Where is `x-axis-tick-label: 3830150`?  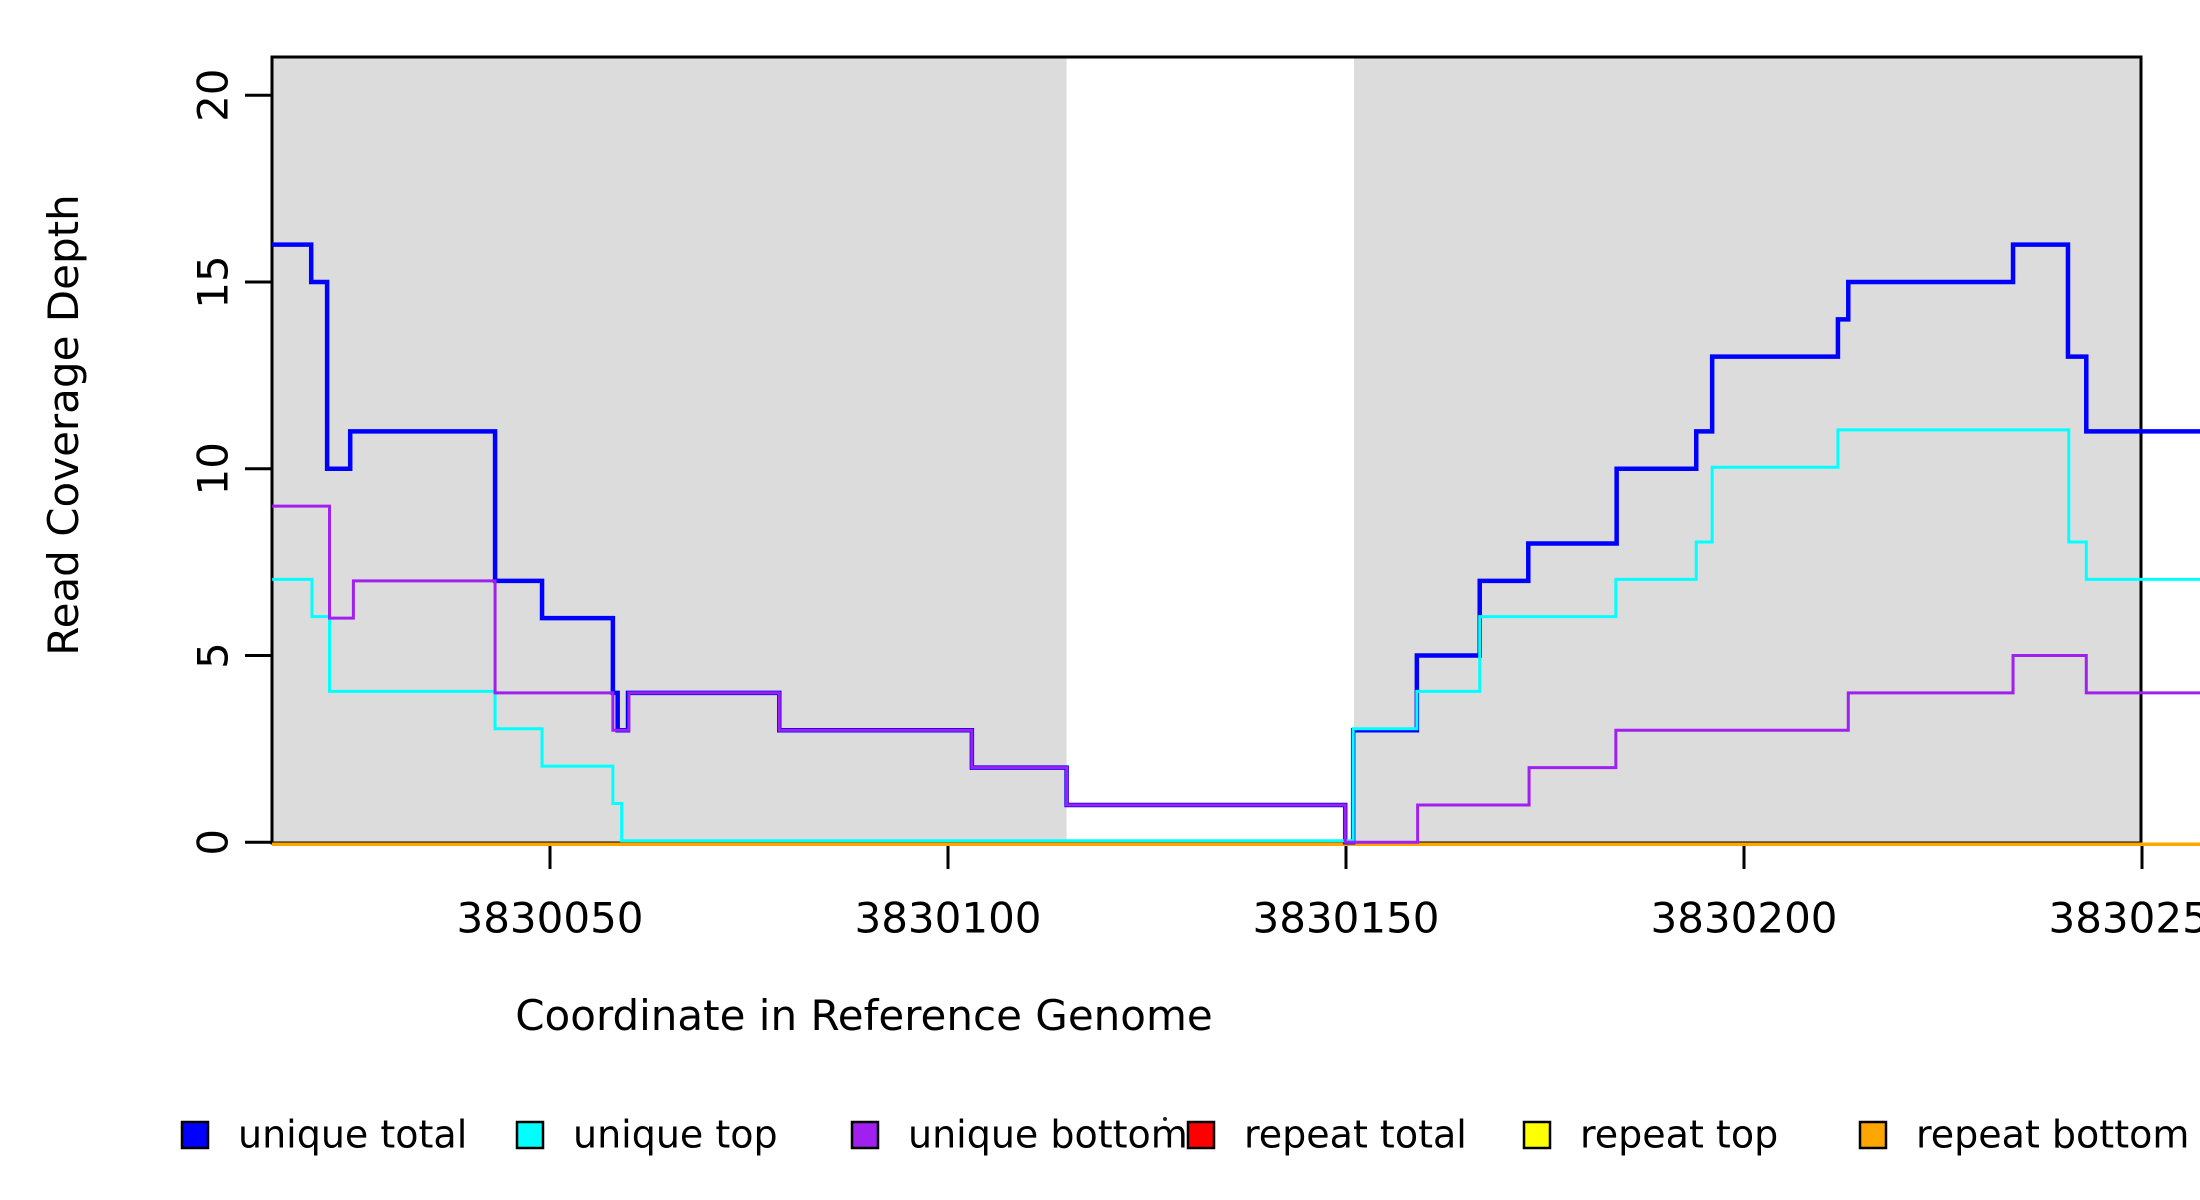
x-axis-tick-label: 3830150 is located at coordinates (1345, 918).